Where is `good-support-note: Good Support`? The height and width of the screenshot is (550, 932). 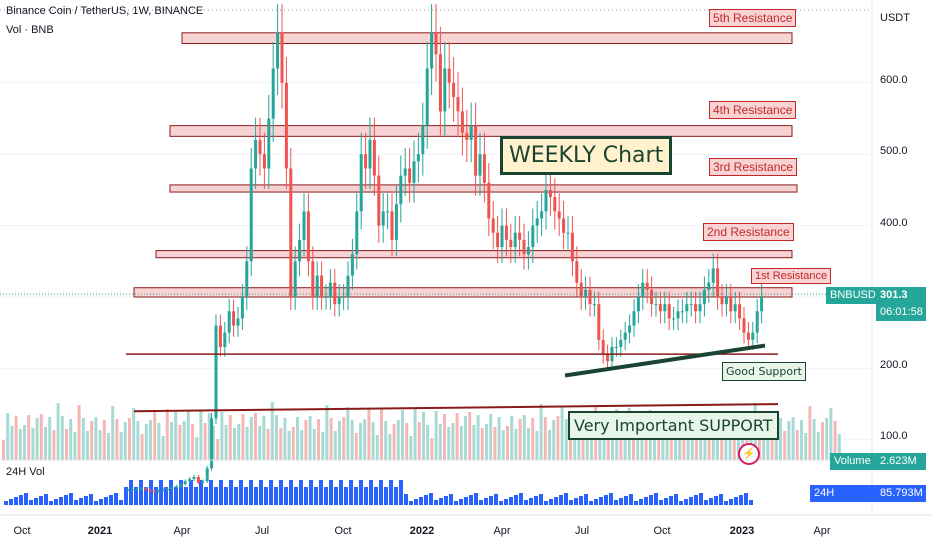
good-support-note: Good Support is located at coordinates (764, 371).